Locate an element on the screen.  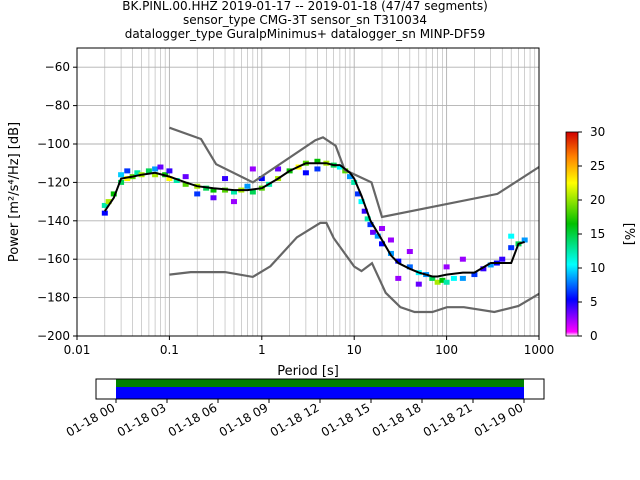
y-axis-ticks: −60 −80 −100 −120 −140 −160 −180 −200 is located at coordinates (57, 201).